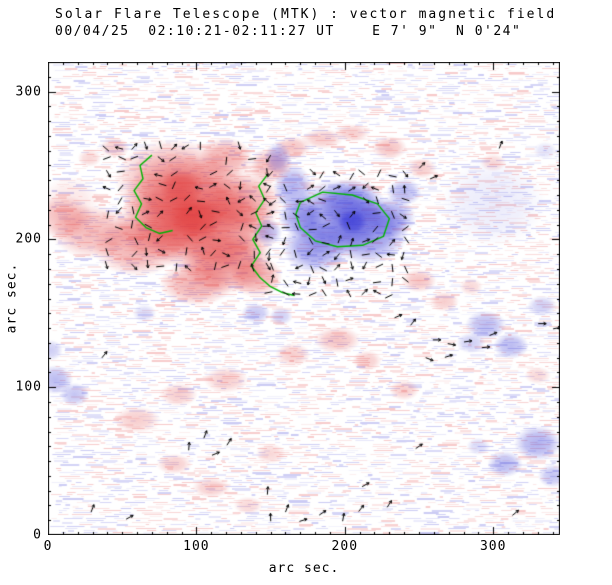  What do you see at coordinates (304, 568) in the screenshot?
I see `x-axis-label: arc sec.` at bounding box center [304, 568].